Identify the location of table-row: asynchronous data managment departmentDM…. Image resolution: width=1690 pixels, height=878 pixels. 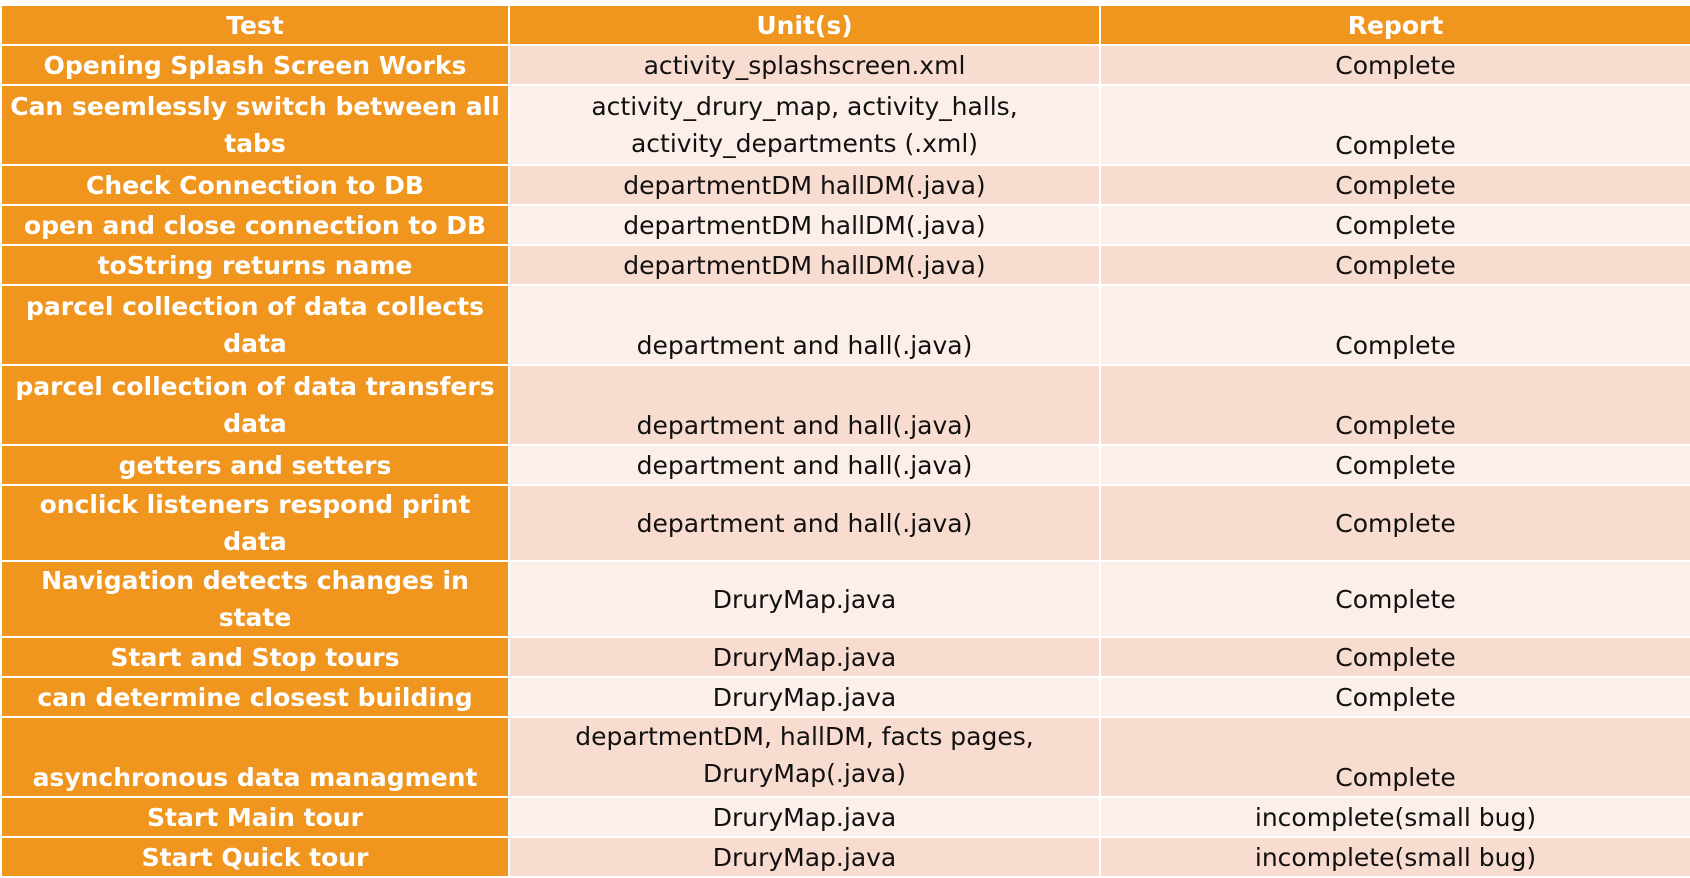
(845, 757).